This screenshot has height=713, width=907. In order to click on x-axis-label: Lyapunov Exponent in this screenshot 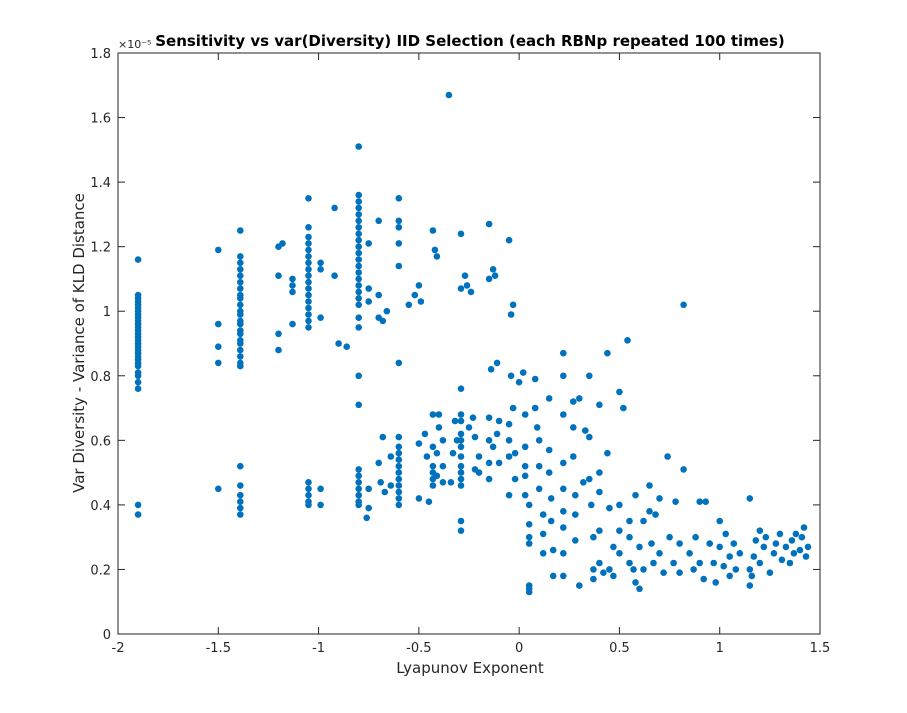, I will do `click(470, 668)`.